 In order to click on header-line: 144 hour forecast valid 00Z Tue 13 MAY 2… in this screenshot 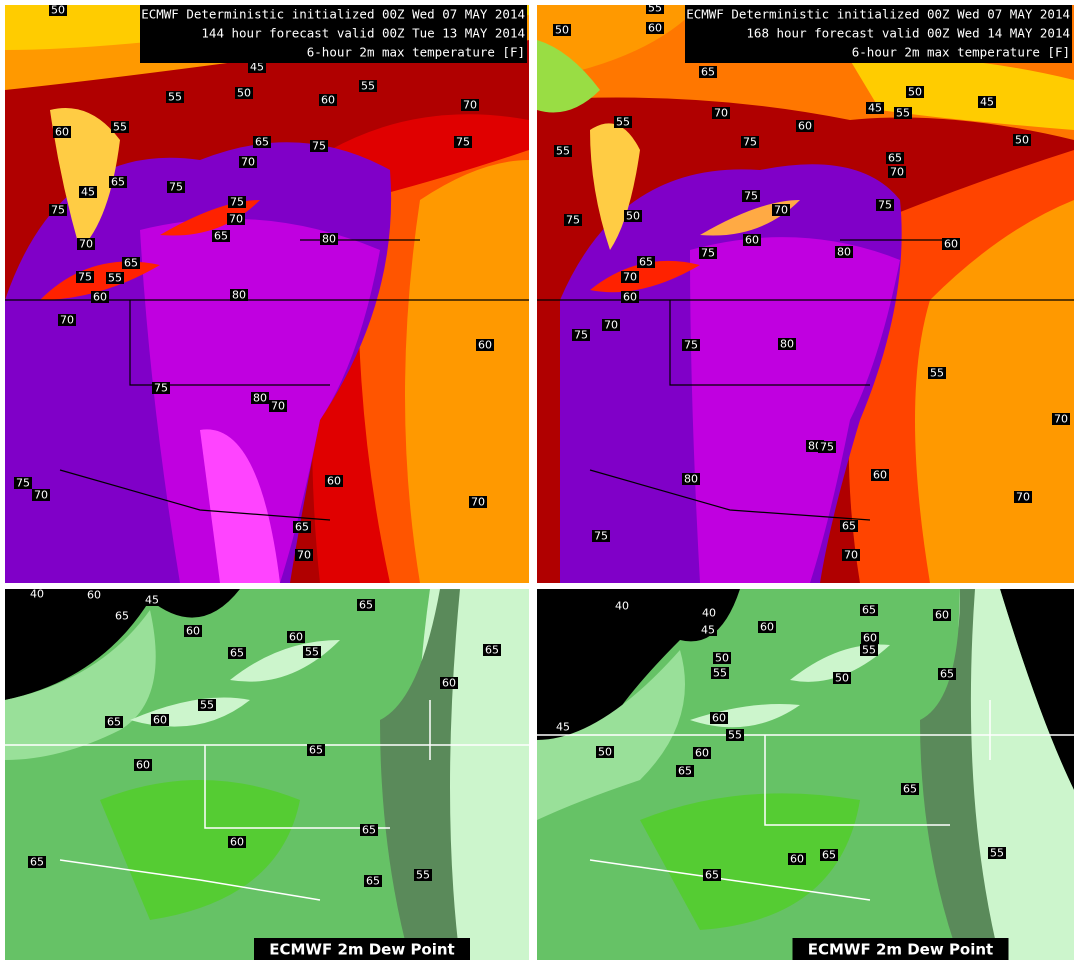, I will do `click(363, 33)`.